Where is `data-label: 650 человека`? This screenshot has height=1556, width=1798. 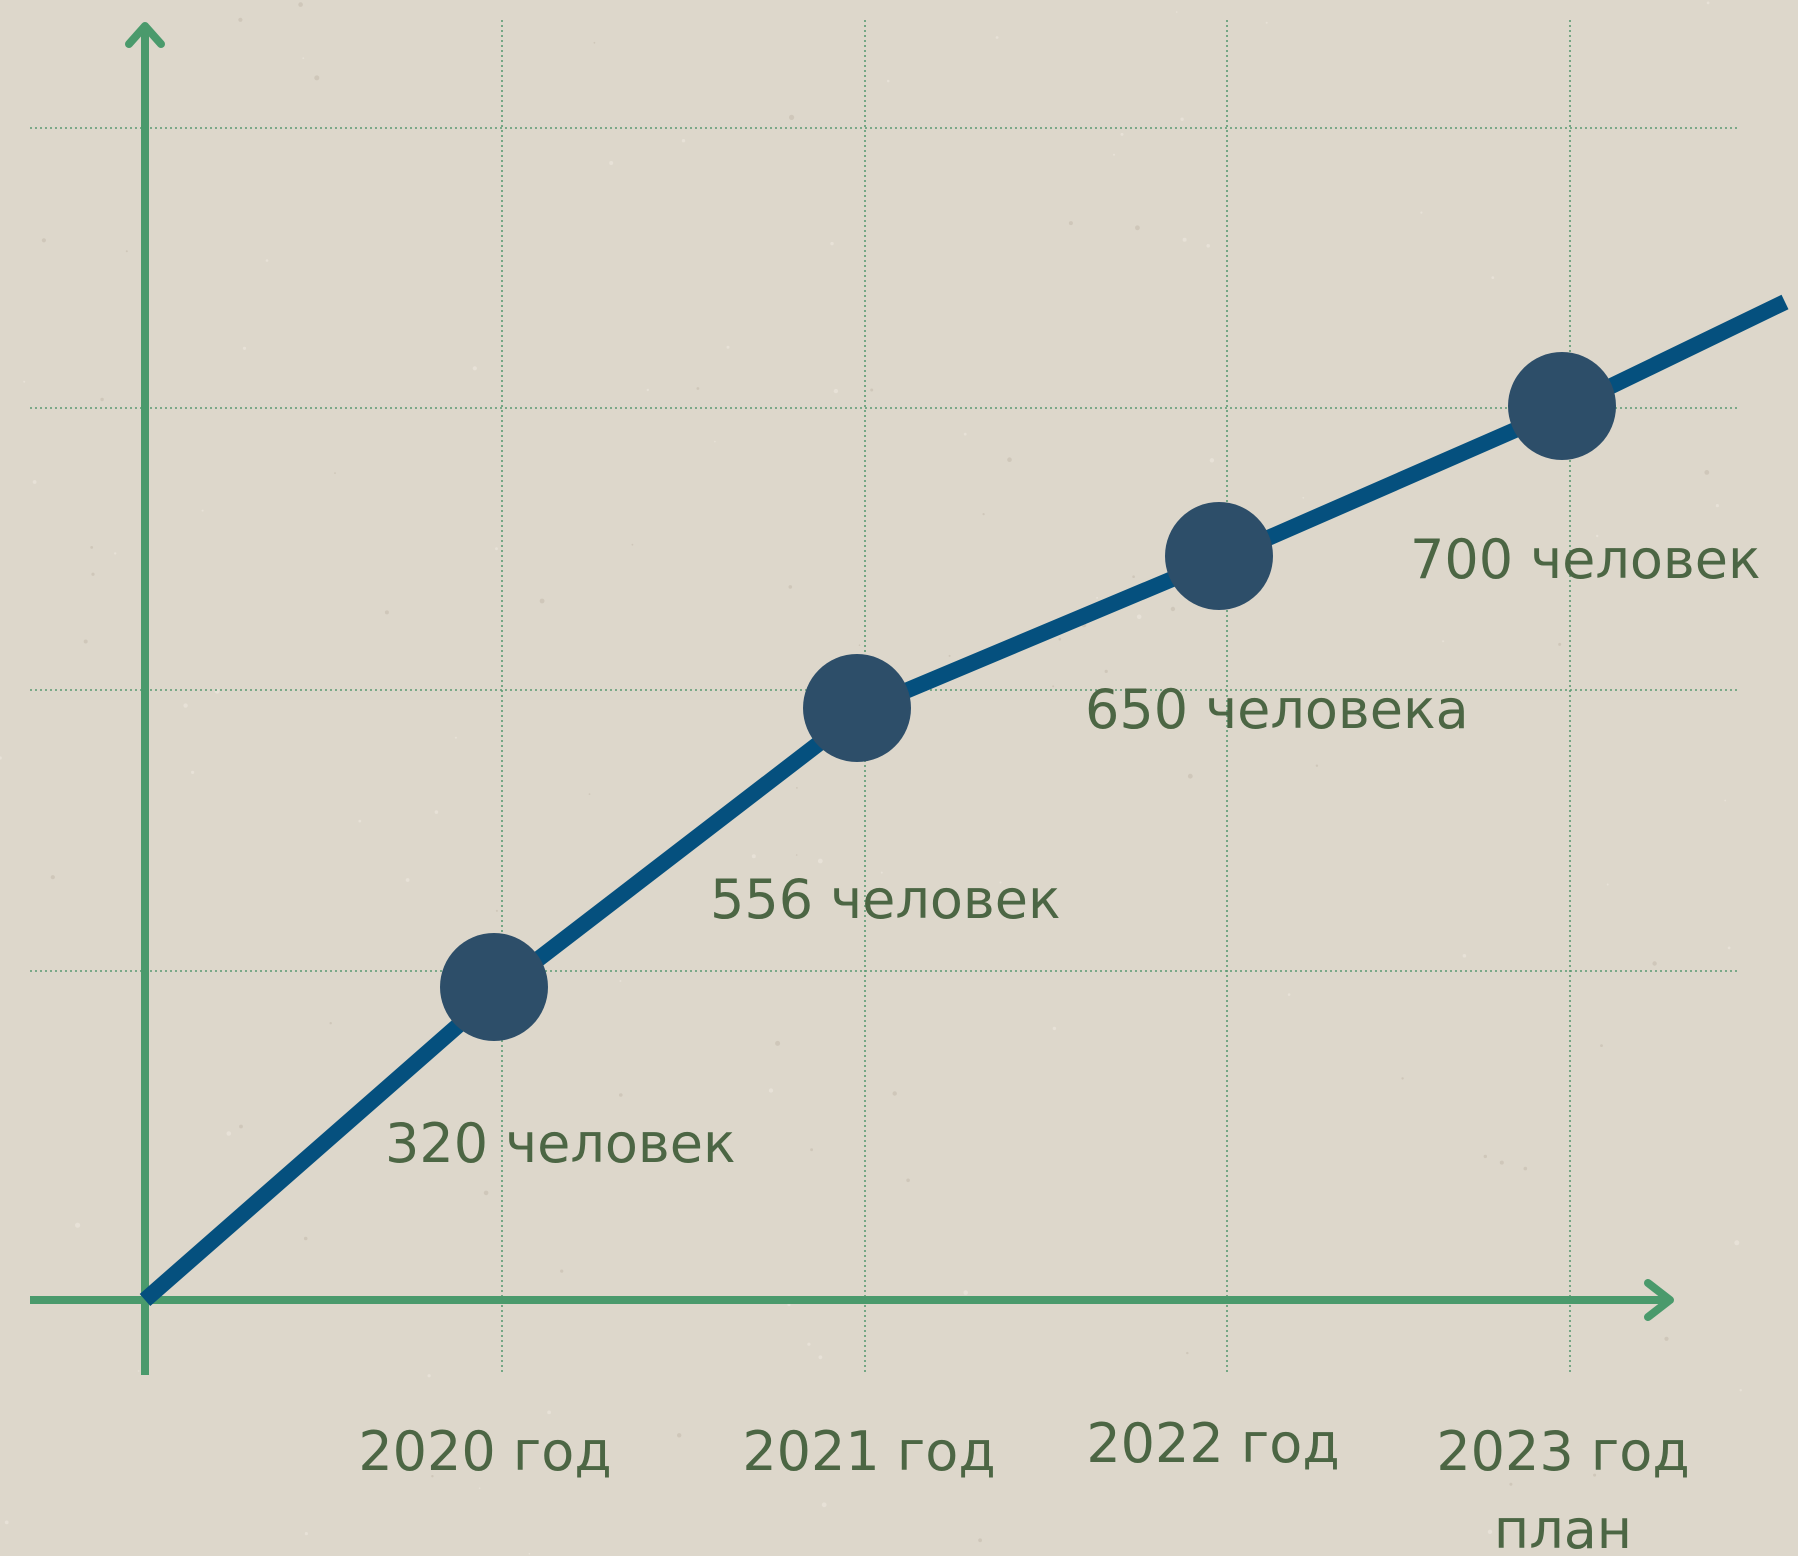 data-label: 650 человека is located at coordinates (1277, 709).